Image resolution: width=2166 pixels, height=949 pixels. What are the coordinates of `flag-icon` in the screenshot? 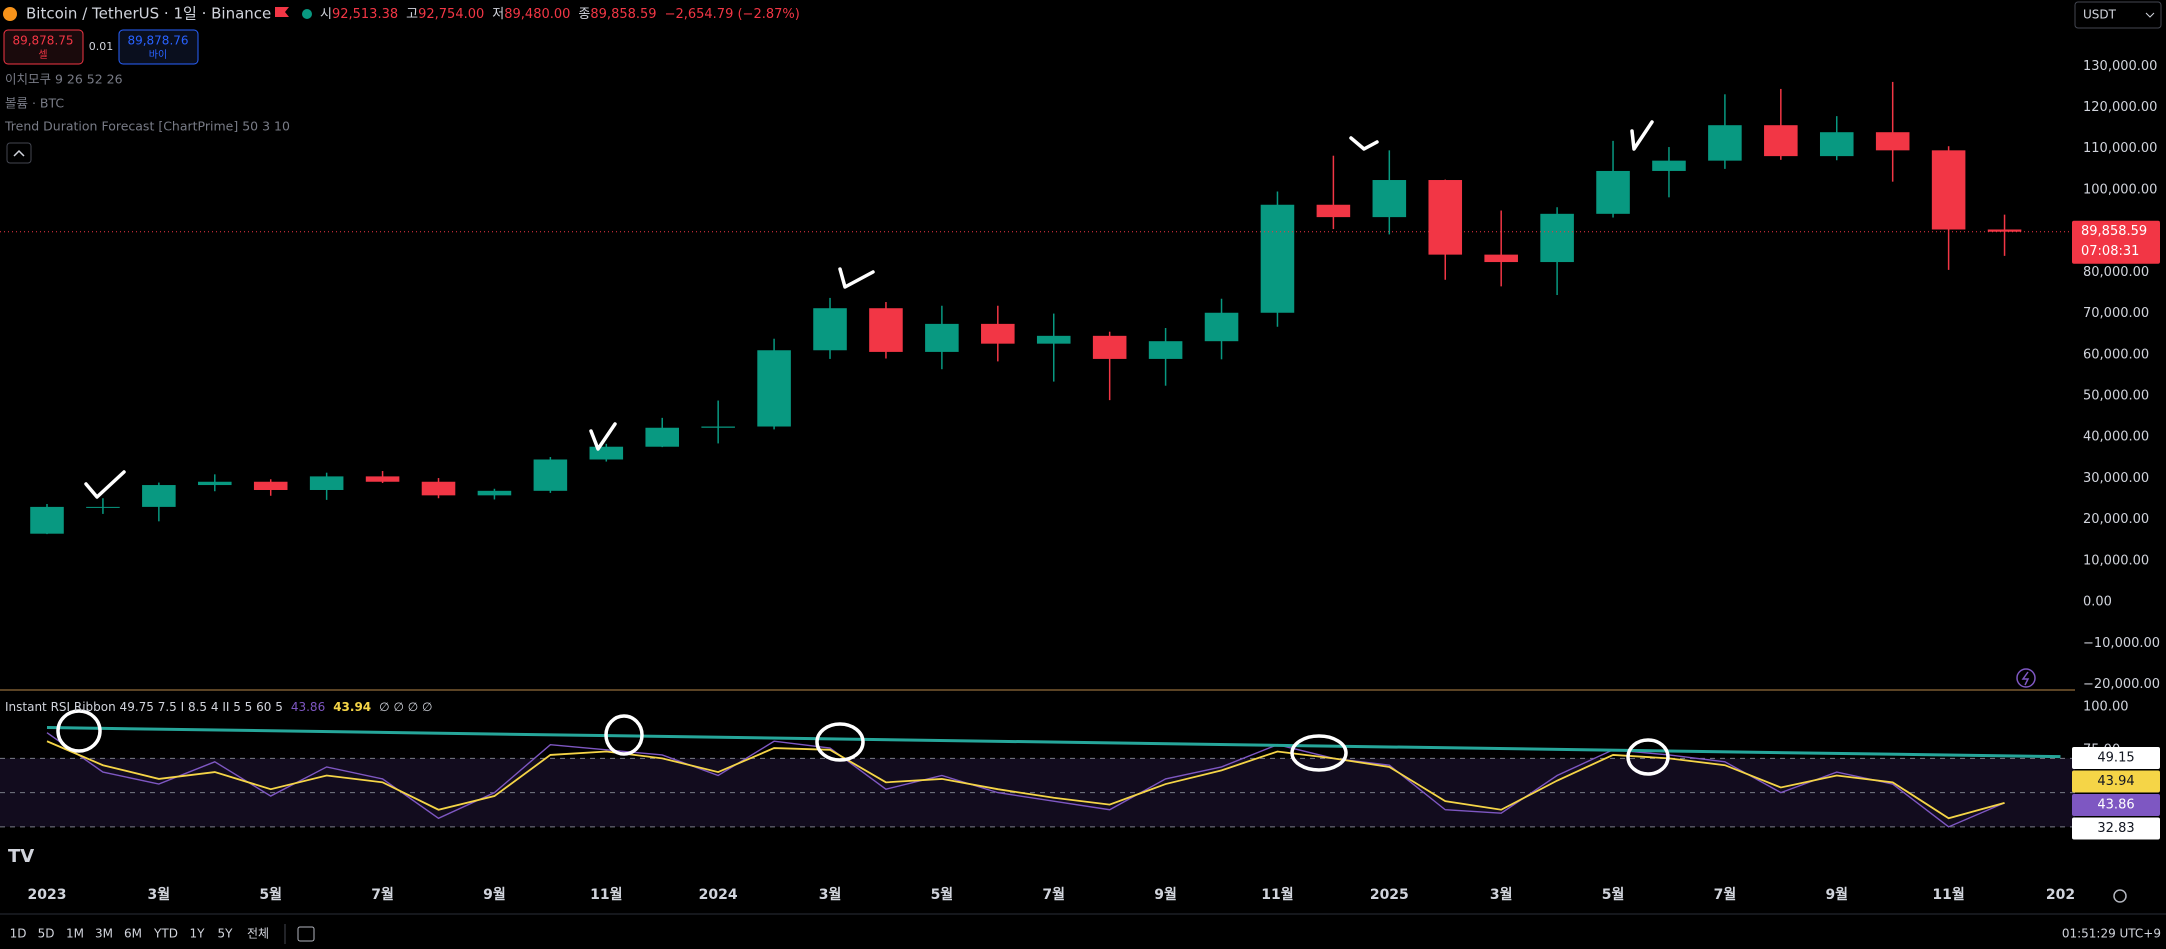 It's located at (282, 12).